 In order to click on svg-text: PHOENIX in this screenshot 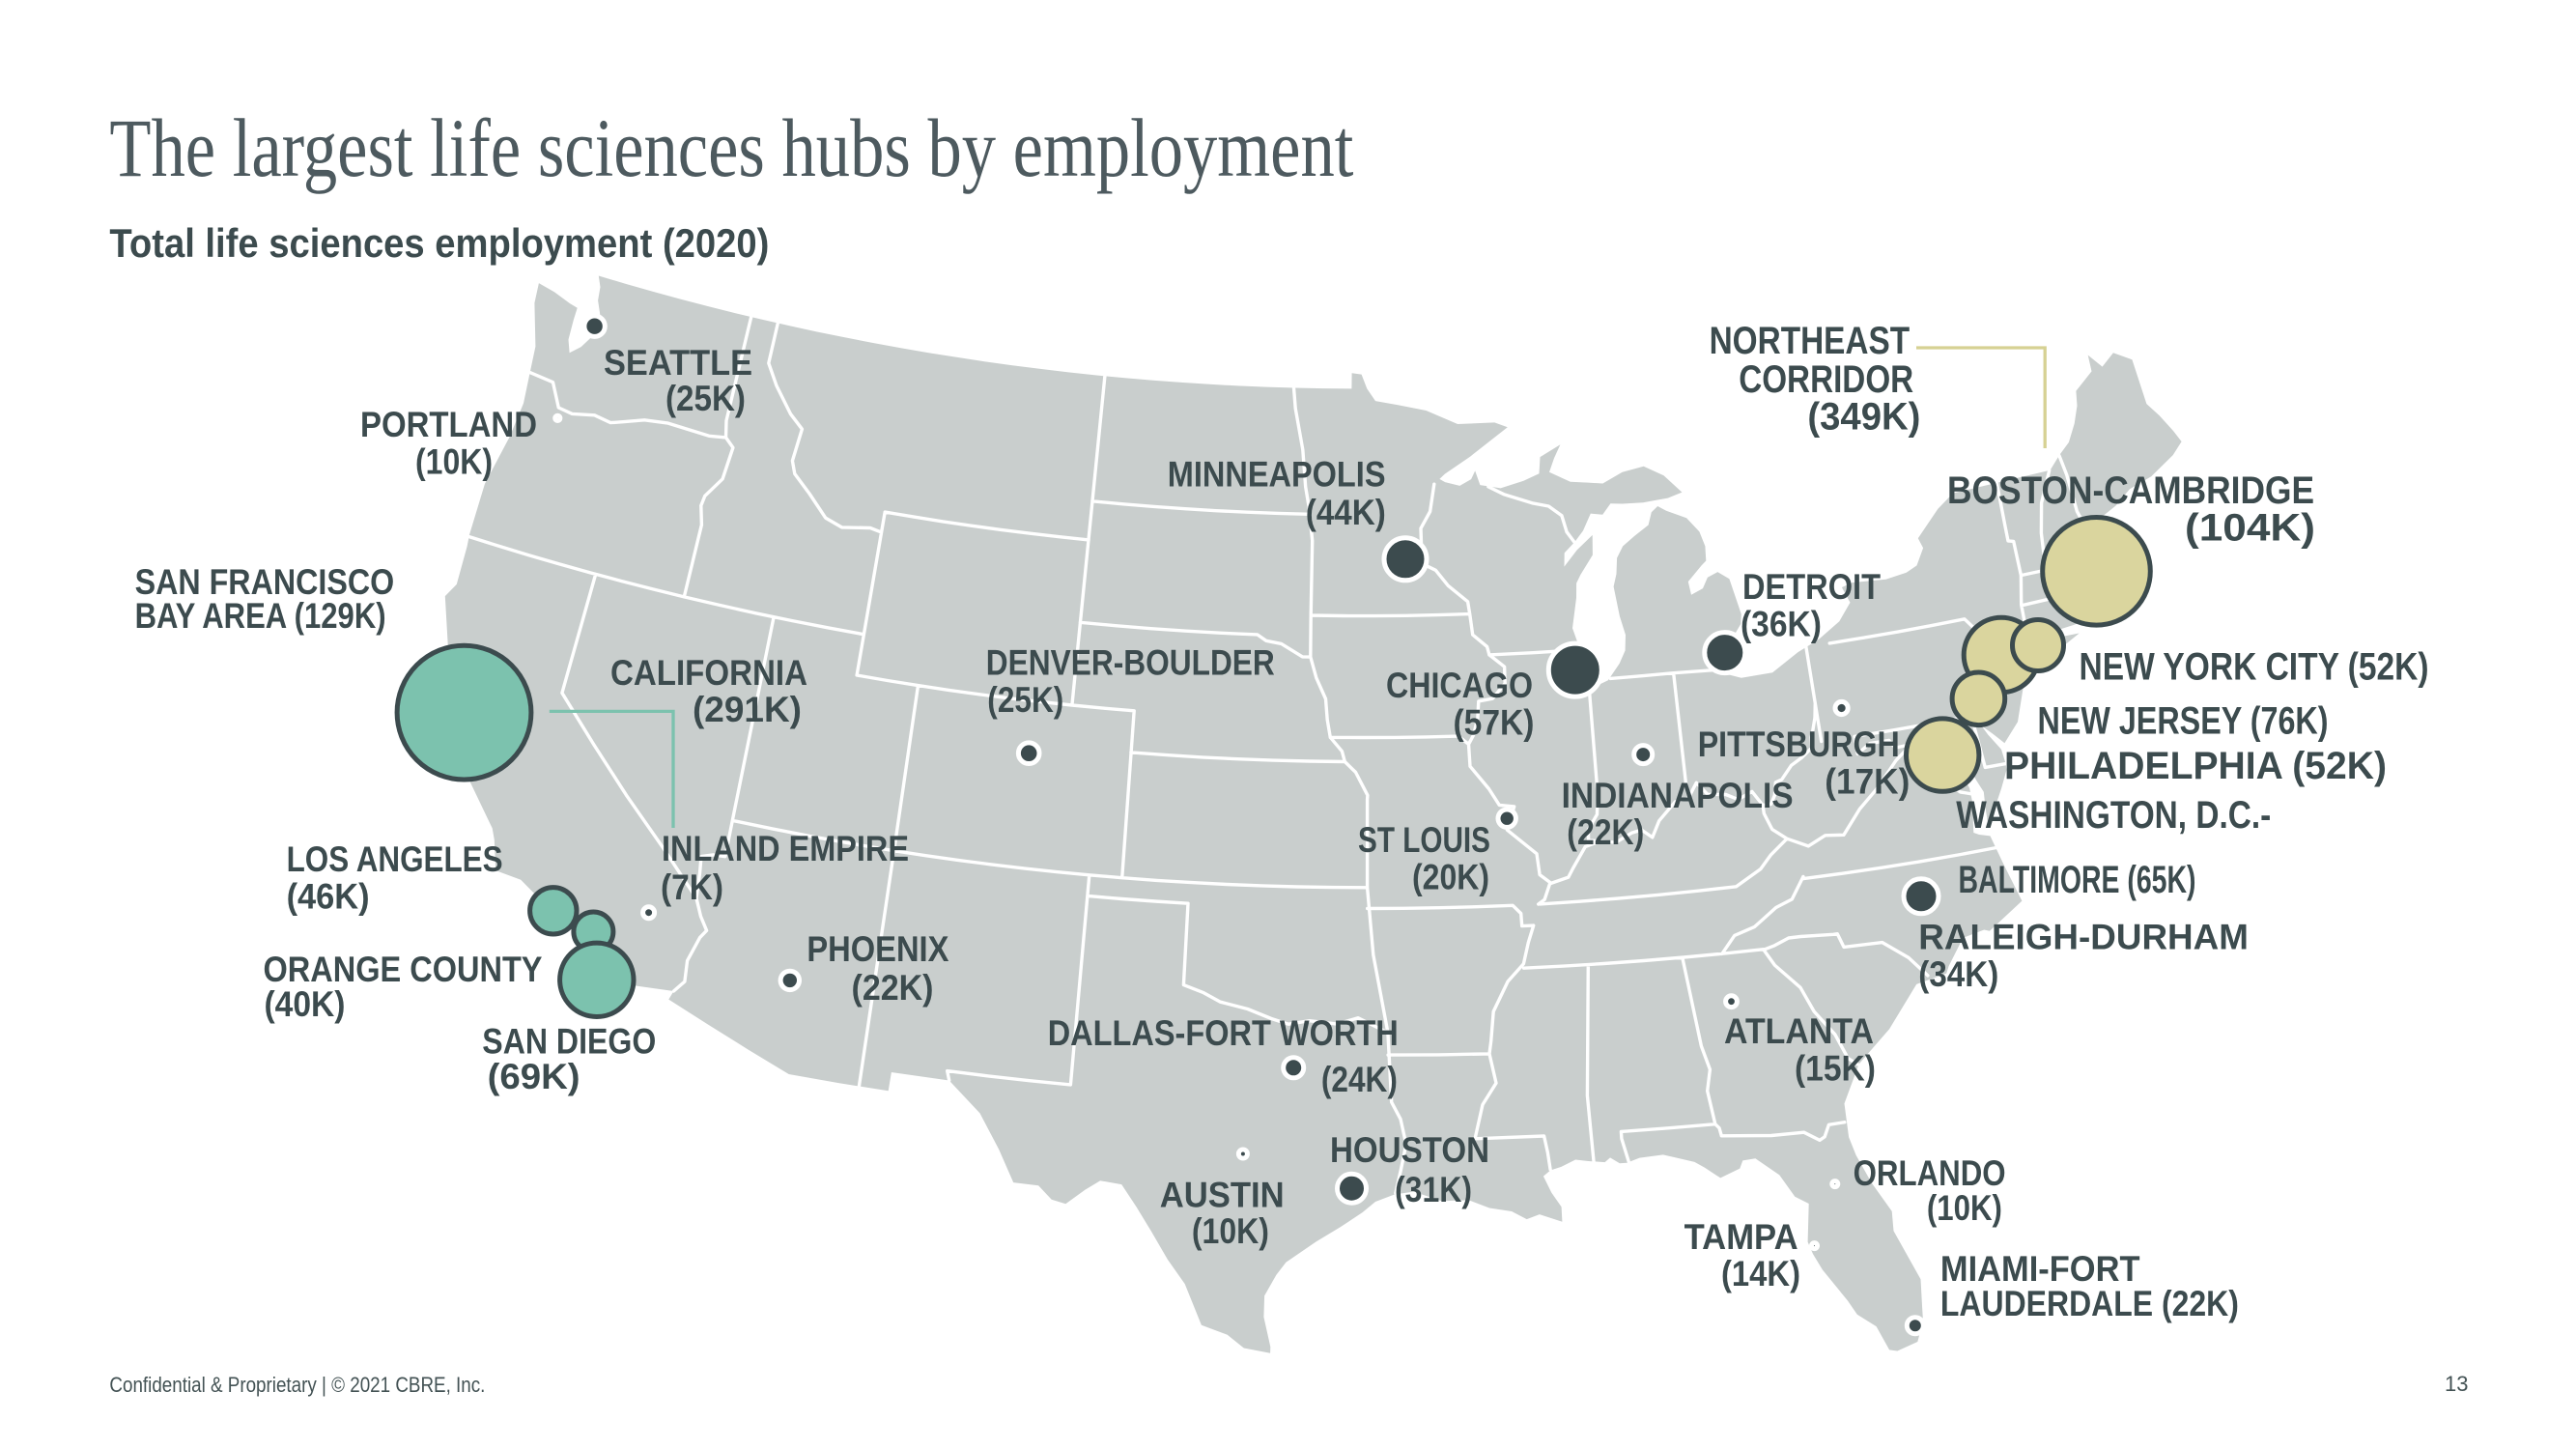, I will do `click(877, 949)`.